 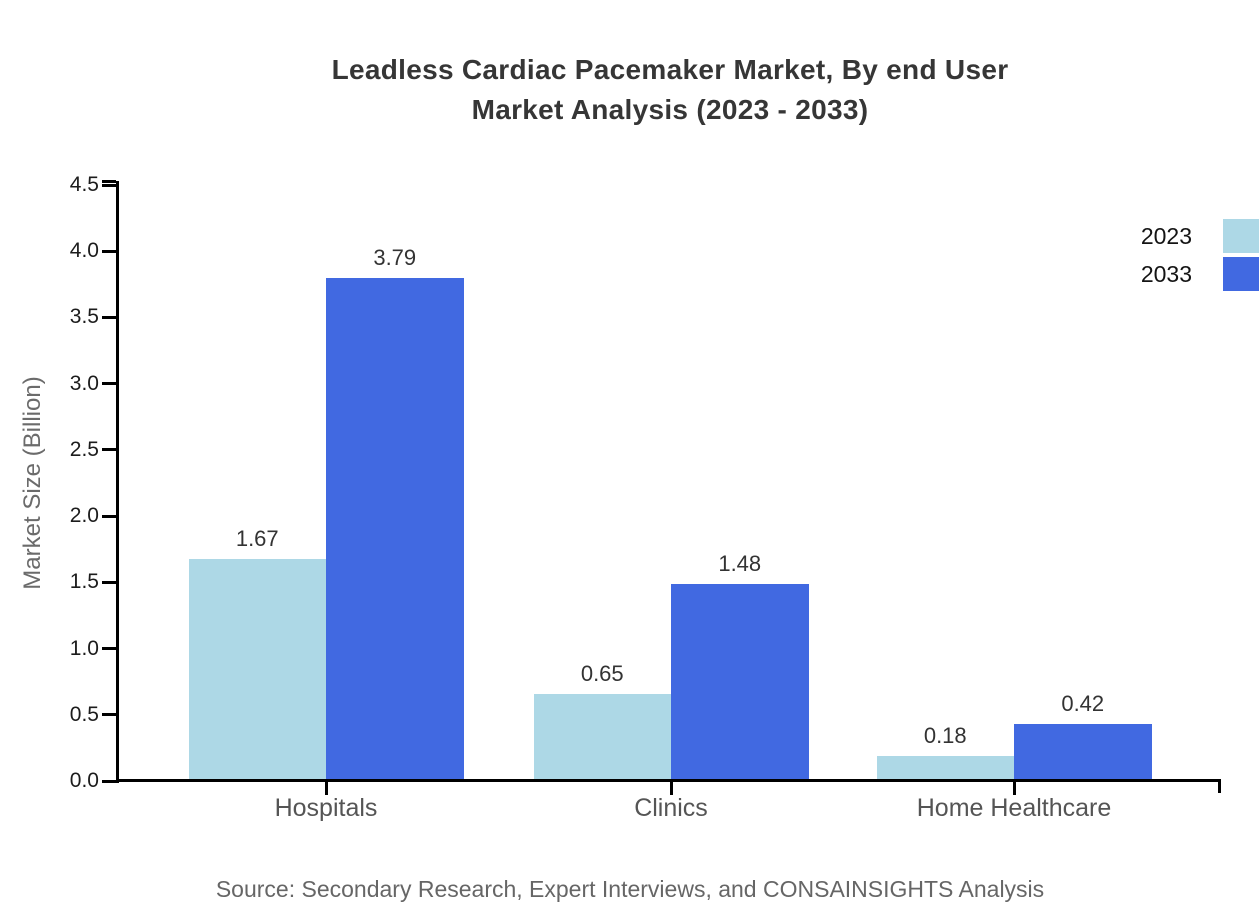 What do you see at coordinates (84, 383) in the screenshot?
I see `y-tick-label: 3.0` at bounding box center [84, 383].